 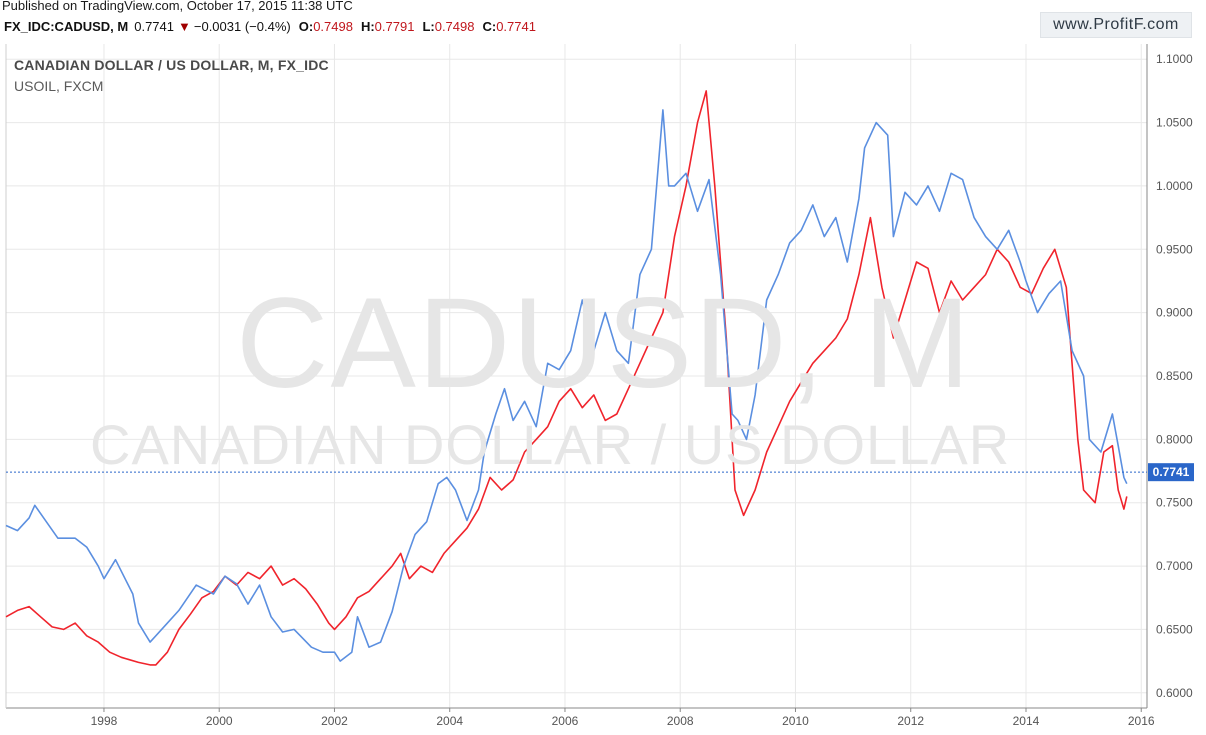 What do you see at coordinates (306, 26) in the screenshot?
I see `open-label: O:` at bounding box center [306, 26].